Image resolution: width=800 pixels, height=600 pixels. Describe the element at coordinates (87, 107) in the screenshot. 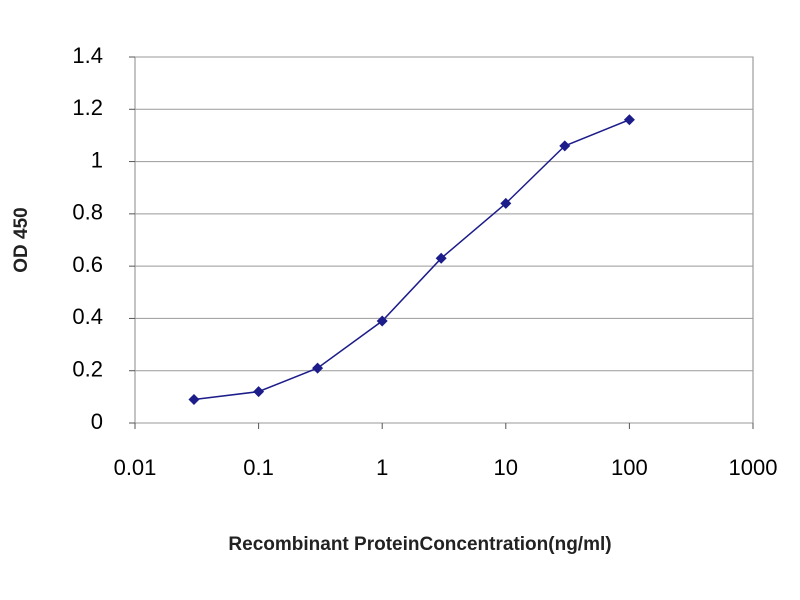

I see `y-tick-label: 1.2` at that location.